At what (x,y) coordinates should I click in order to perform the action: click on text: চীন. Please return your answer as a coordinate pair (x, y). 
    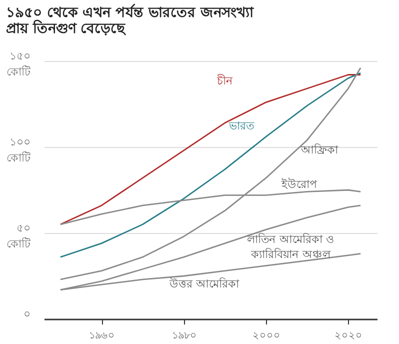
    Looking at the image, I should click on (224, 81).